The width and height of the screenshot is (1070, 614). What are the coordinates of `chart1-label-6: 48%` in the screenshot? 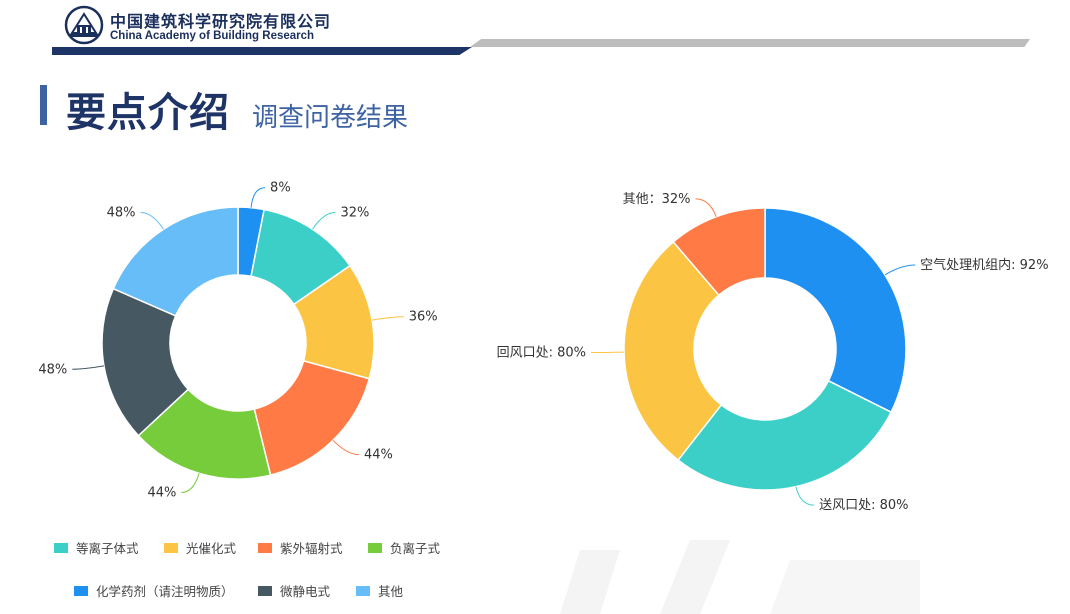 It's located at (121, 213).